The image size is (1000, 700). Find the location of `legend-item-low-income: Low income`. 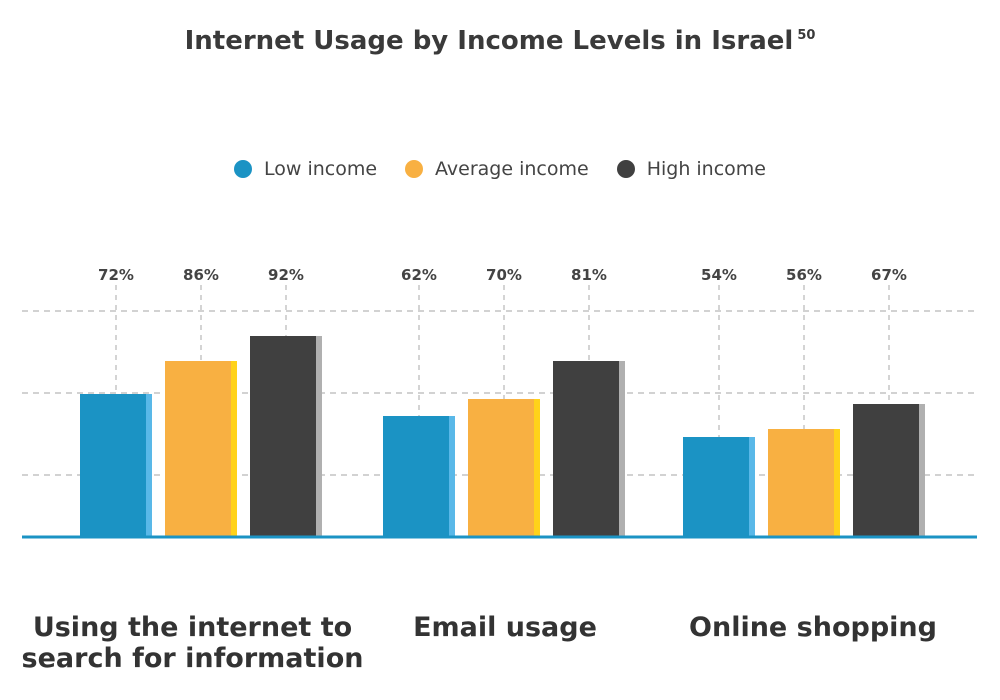

legend-item-low-income: Low income is located at coordinates (305, 169).